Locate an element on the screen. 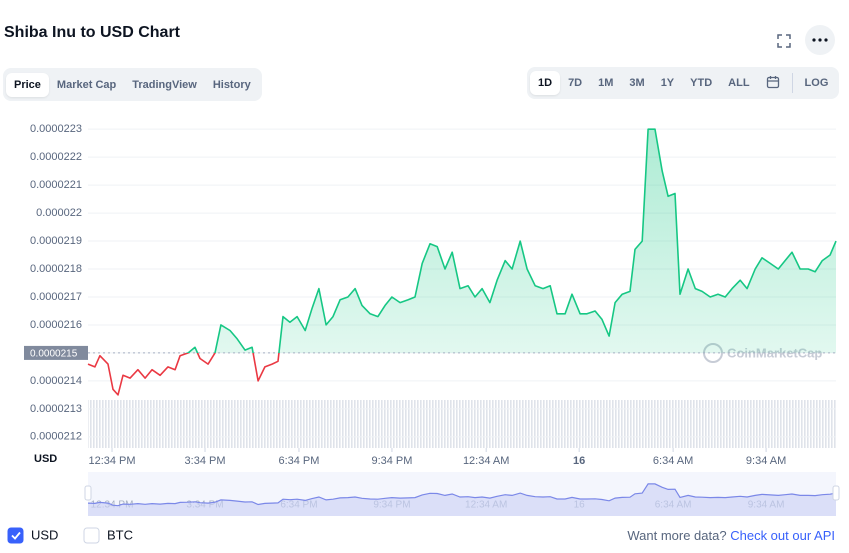 This screenshot has height=553, width=849. reference-label: 0.0000215 is located at coordinates (54, 354).